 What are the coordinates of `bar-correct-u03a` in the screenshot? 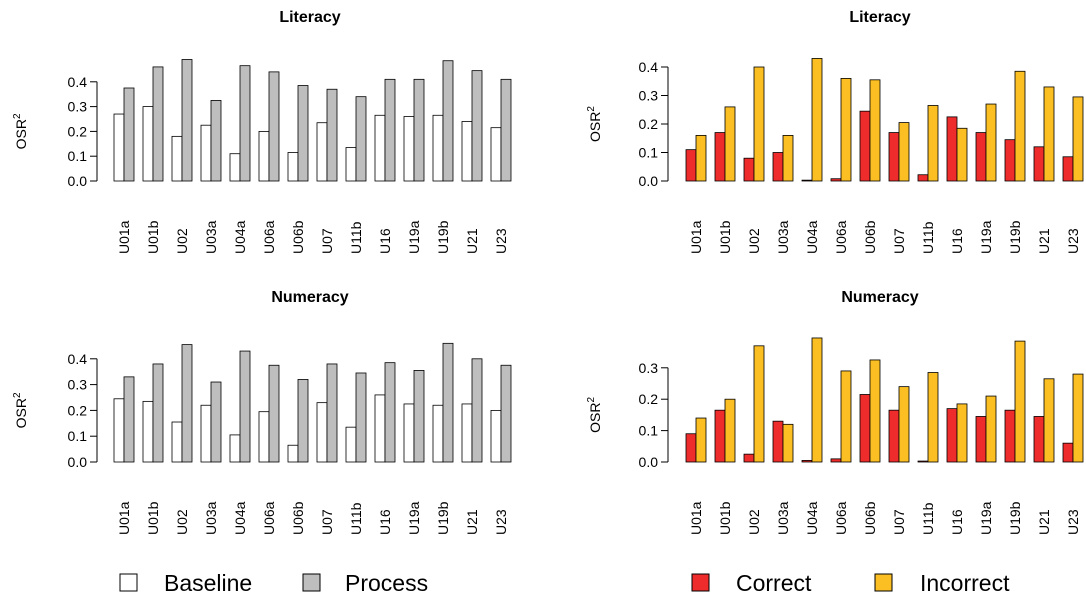 It's located at (778, 167).